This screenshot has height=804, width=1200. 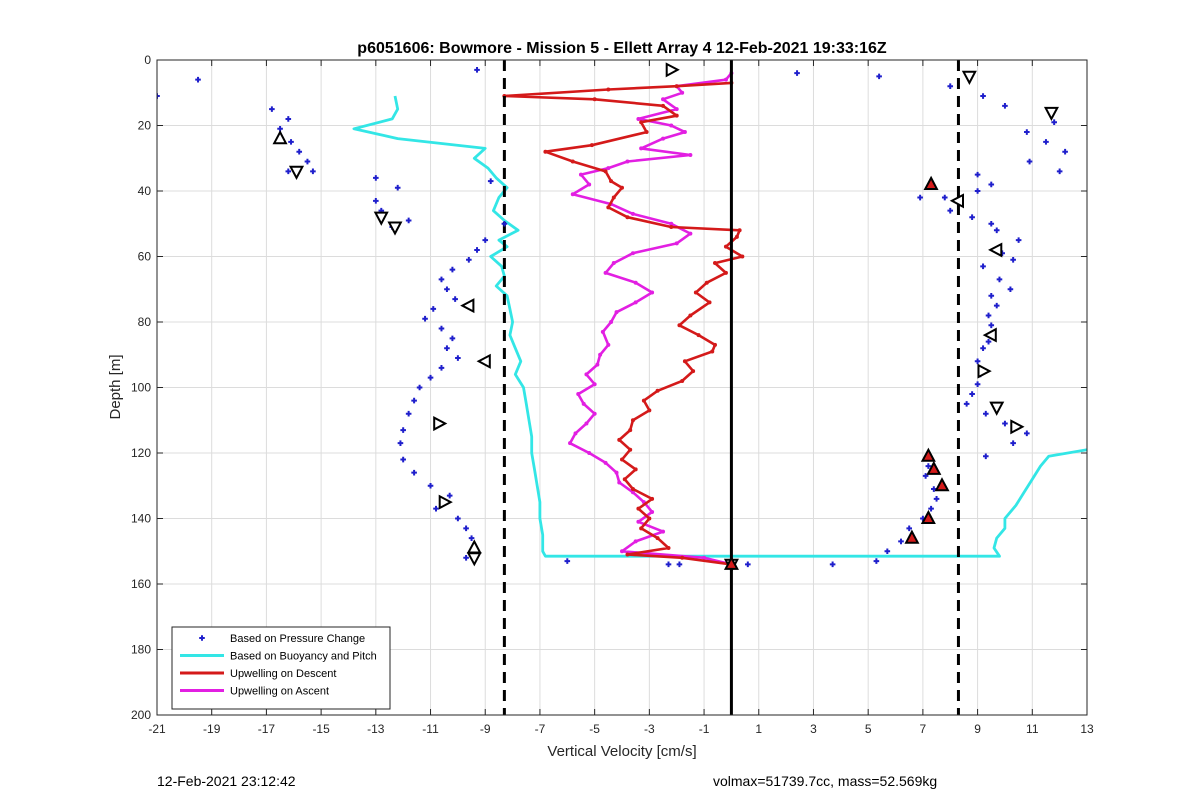 I want to click on y-tick-label: 180, so click(x=141, y=650).